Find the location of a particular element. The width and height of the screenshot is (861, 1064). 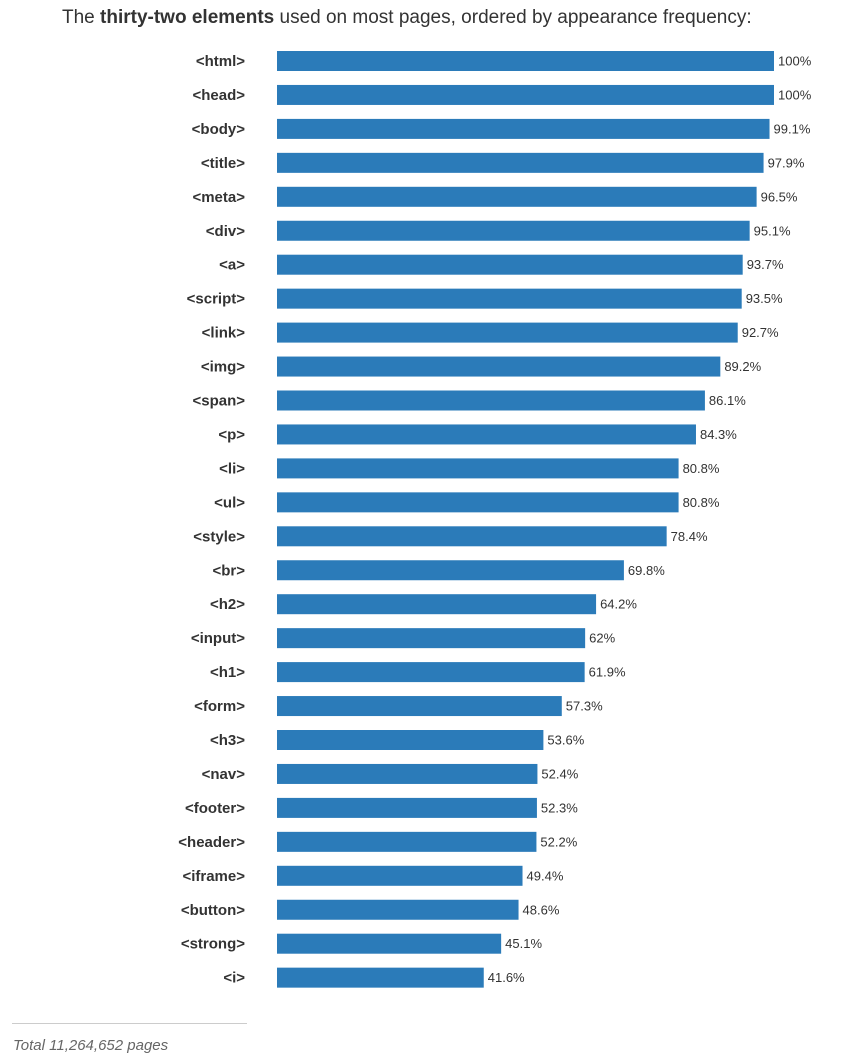

value-label-h1: 61.9% is located at coordinates (607, 672).